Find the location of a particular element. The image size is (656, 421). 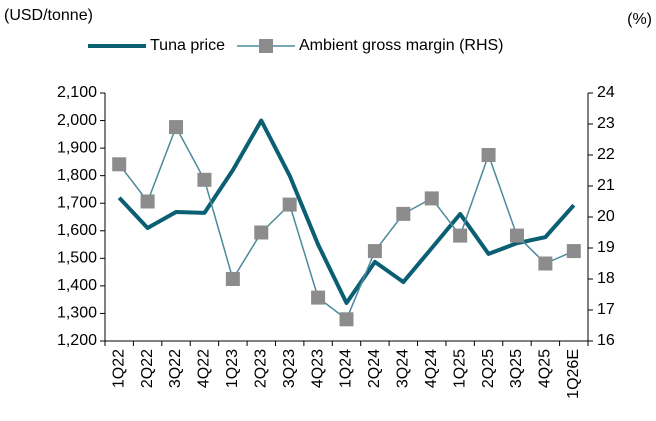

y-tick-label: 1,900 is located at coordinates (77, 147).